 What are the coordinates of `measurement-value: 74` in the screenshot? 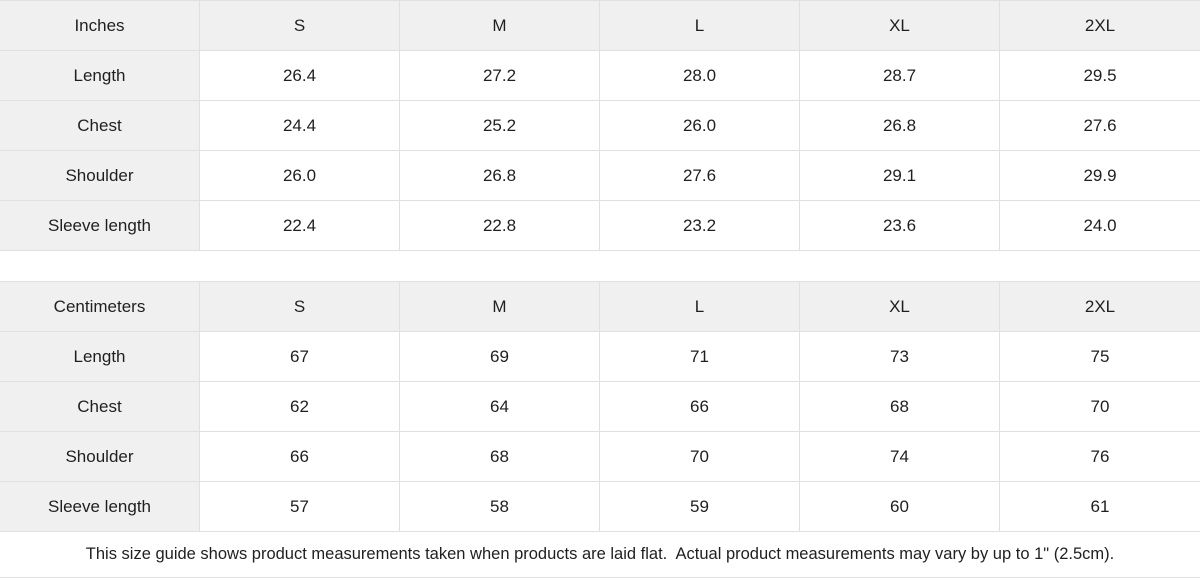 It's located at (900, 457).